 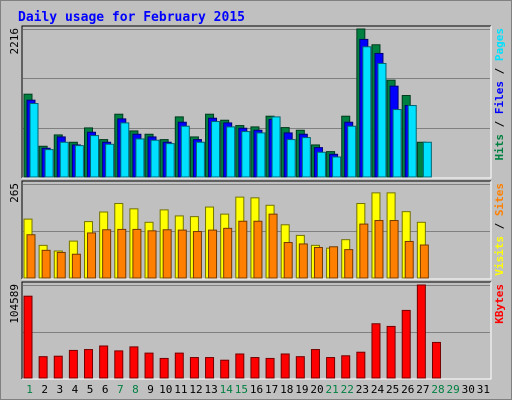 I want to click on x-tick-label-day-6: 6, so click(x=105, y=389).